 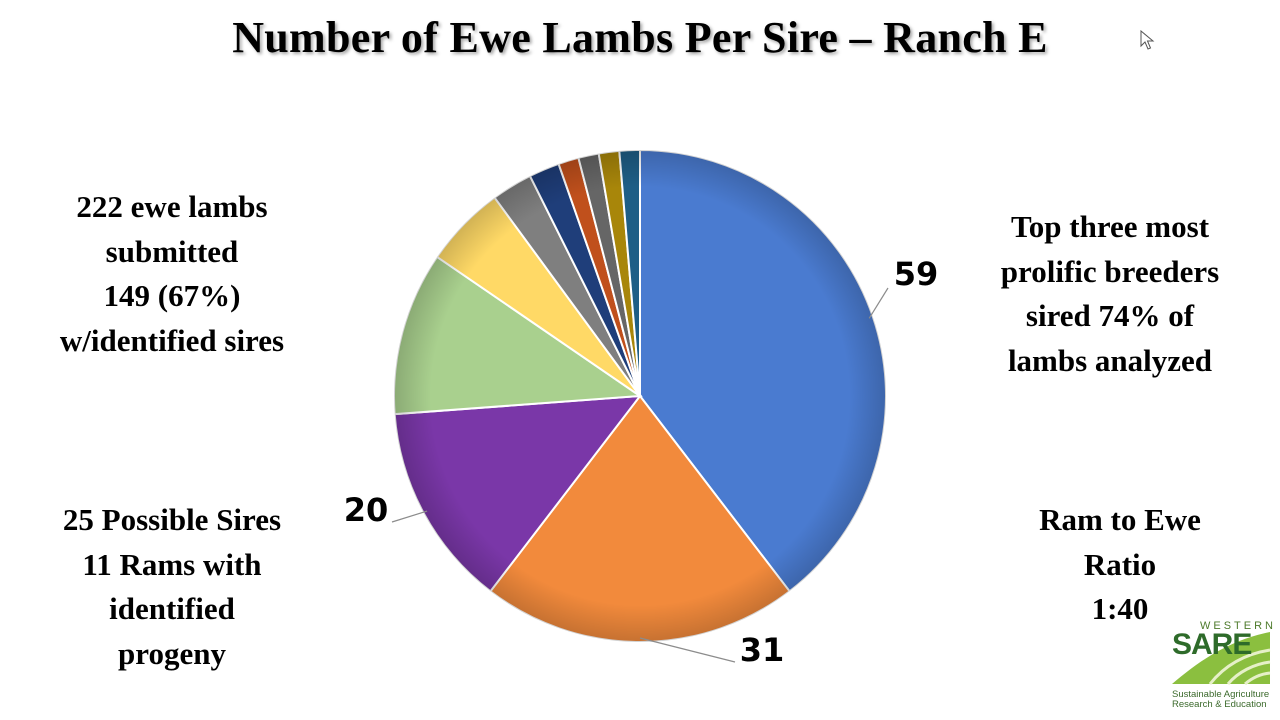 I want to click on slide-title: Number of Ewe Lambs Per Sire – Ranch E, so click(x=640, y=37).